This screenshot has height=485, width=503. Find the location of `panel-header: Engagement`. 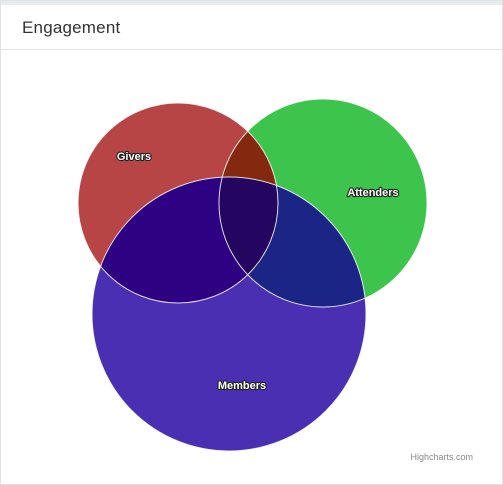

panel-header: Engagement is located at coordinates (251, 27).